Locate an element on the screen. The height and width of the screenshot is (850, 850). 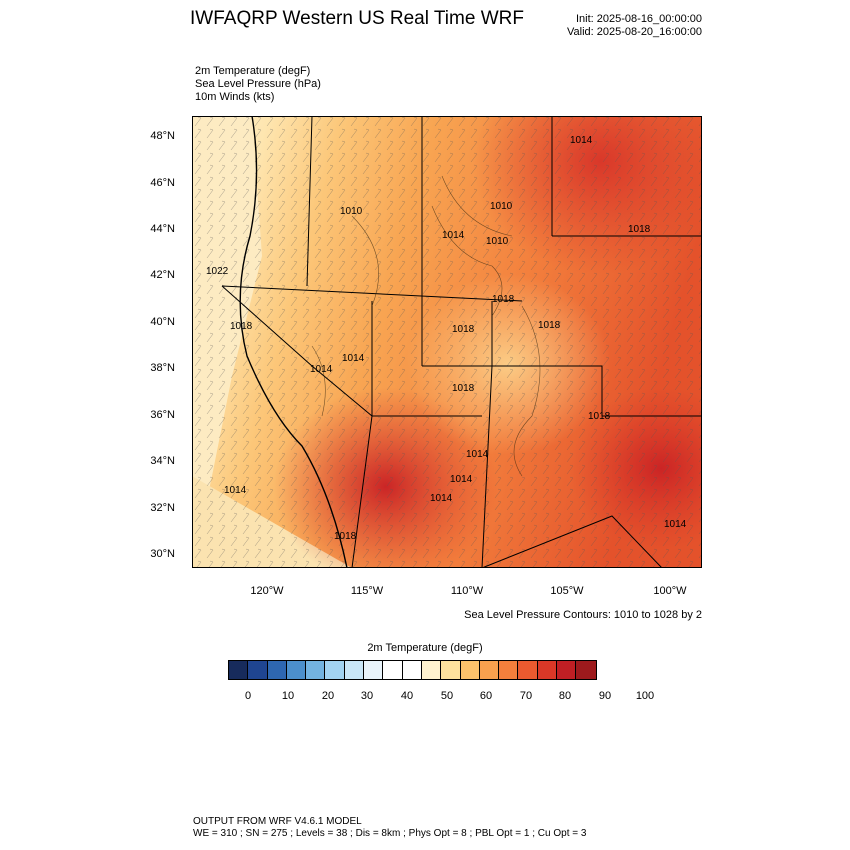
lat-label: 40°N is located at coordinates (162, 322).